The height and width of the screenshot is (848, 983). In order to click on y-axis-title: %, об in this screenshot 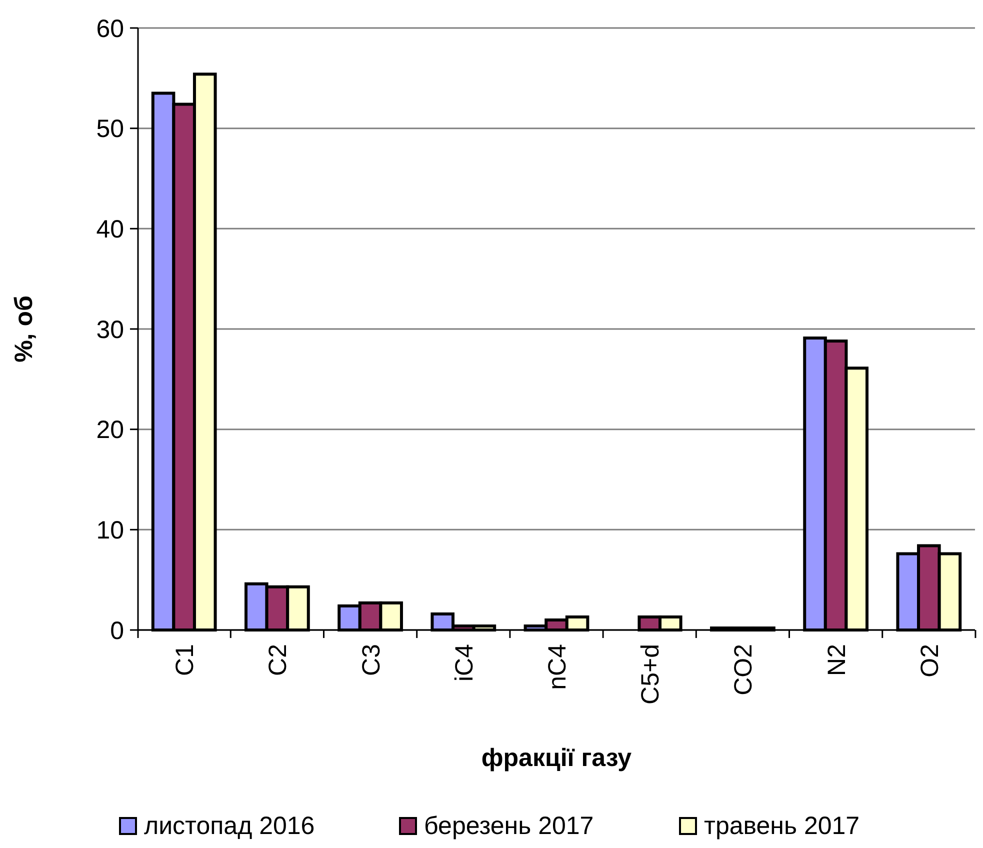, I will do `click(24, 329)`.